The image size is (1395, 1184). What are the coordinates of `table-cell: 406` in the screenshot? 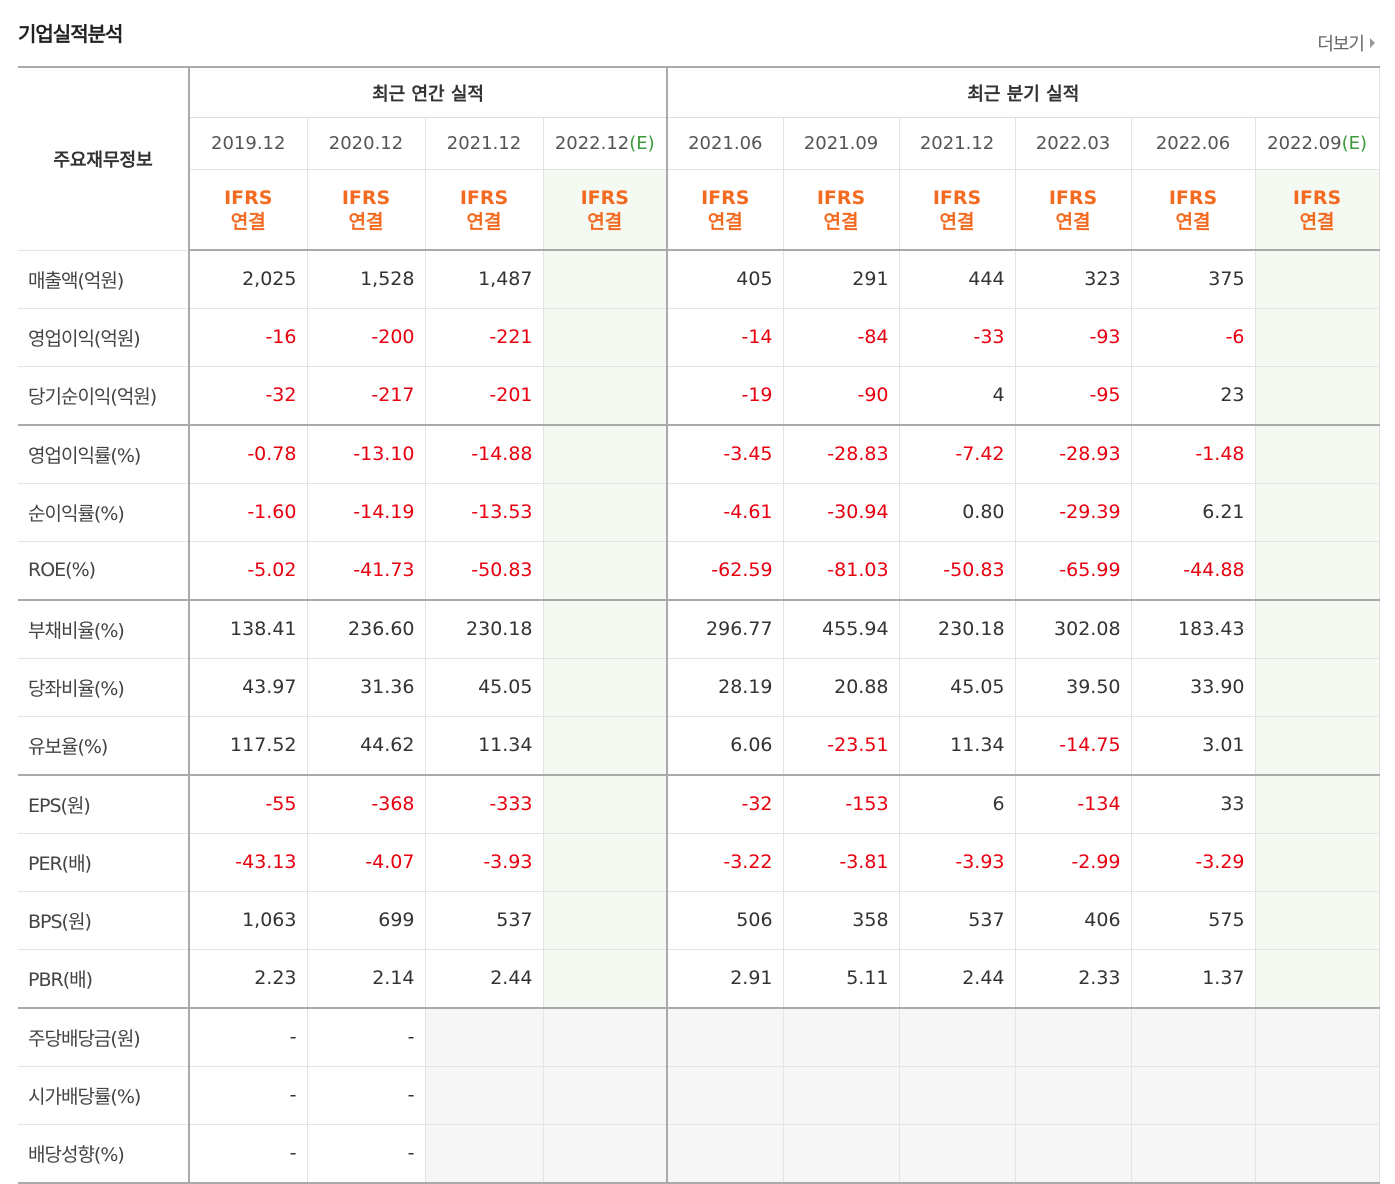 It's located at (1073, 920).